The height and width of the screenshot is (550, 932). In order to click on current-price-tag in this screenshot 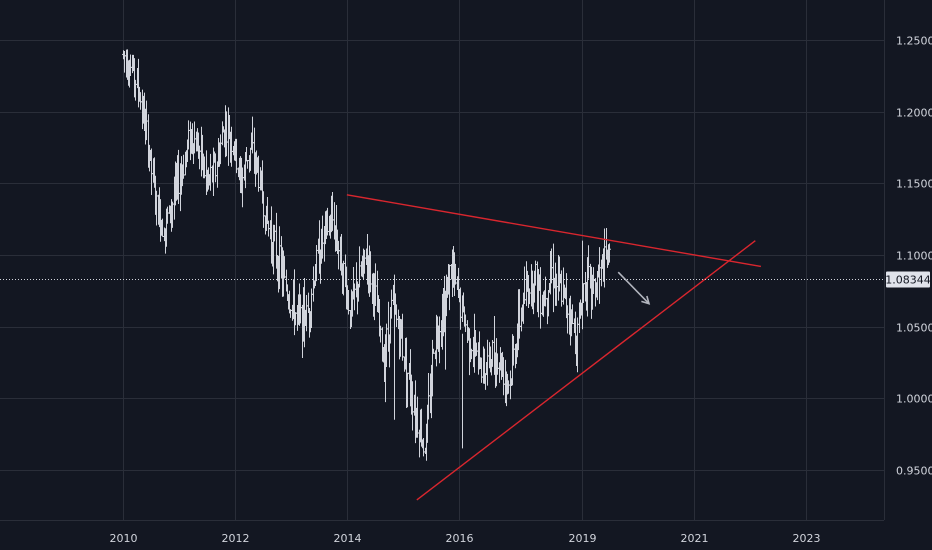, I will do `click(908, 279)`.